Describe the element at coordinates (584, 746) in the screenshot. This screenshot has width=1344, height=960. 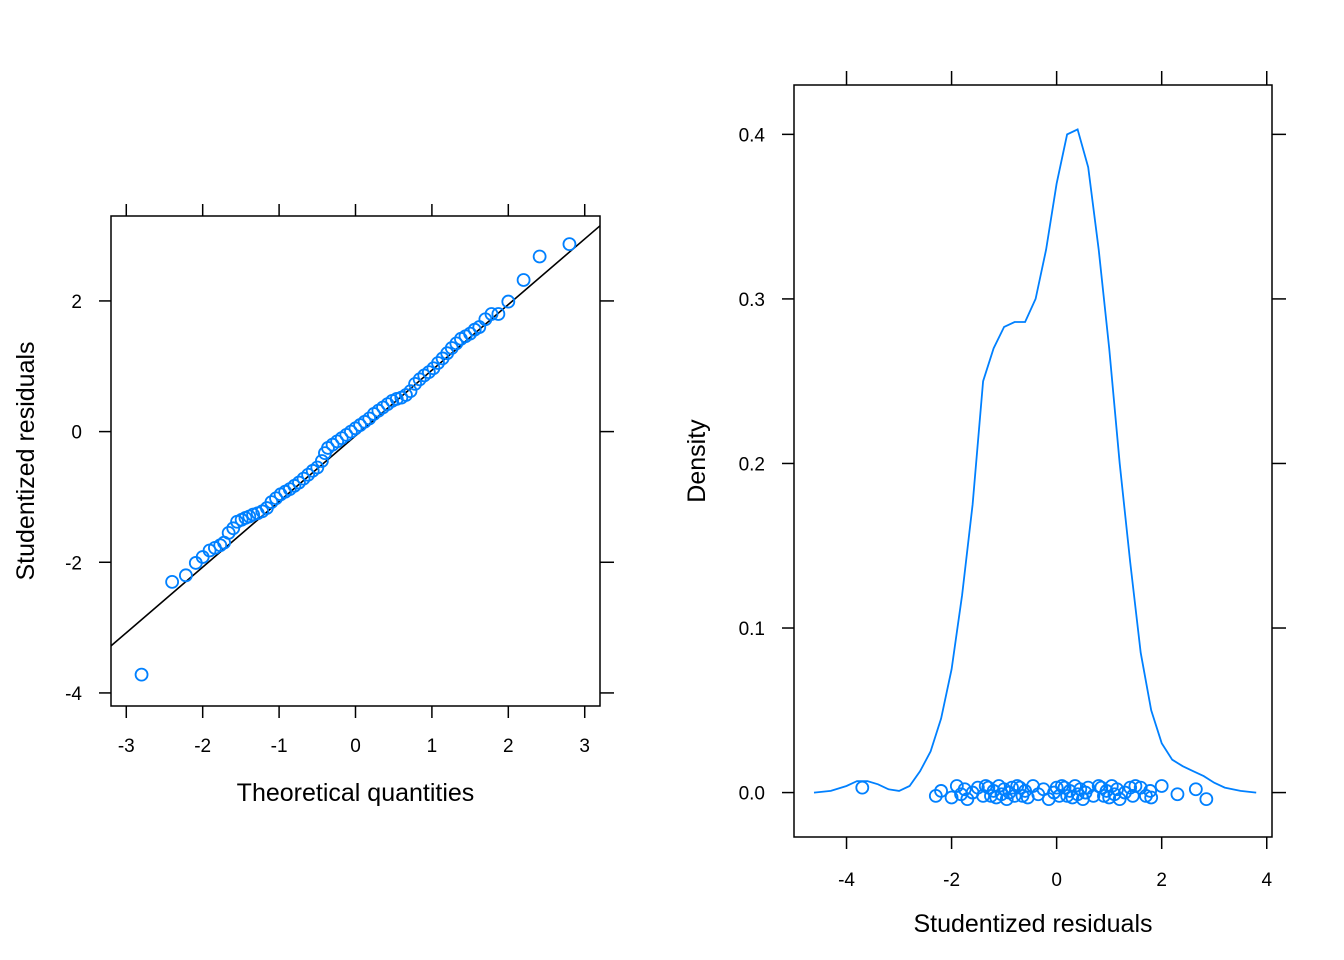
I see `qq-x-tick-label: 3` at that location.